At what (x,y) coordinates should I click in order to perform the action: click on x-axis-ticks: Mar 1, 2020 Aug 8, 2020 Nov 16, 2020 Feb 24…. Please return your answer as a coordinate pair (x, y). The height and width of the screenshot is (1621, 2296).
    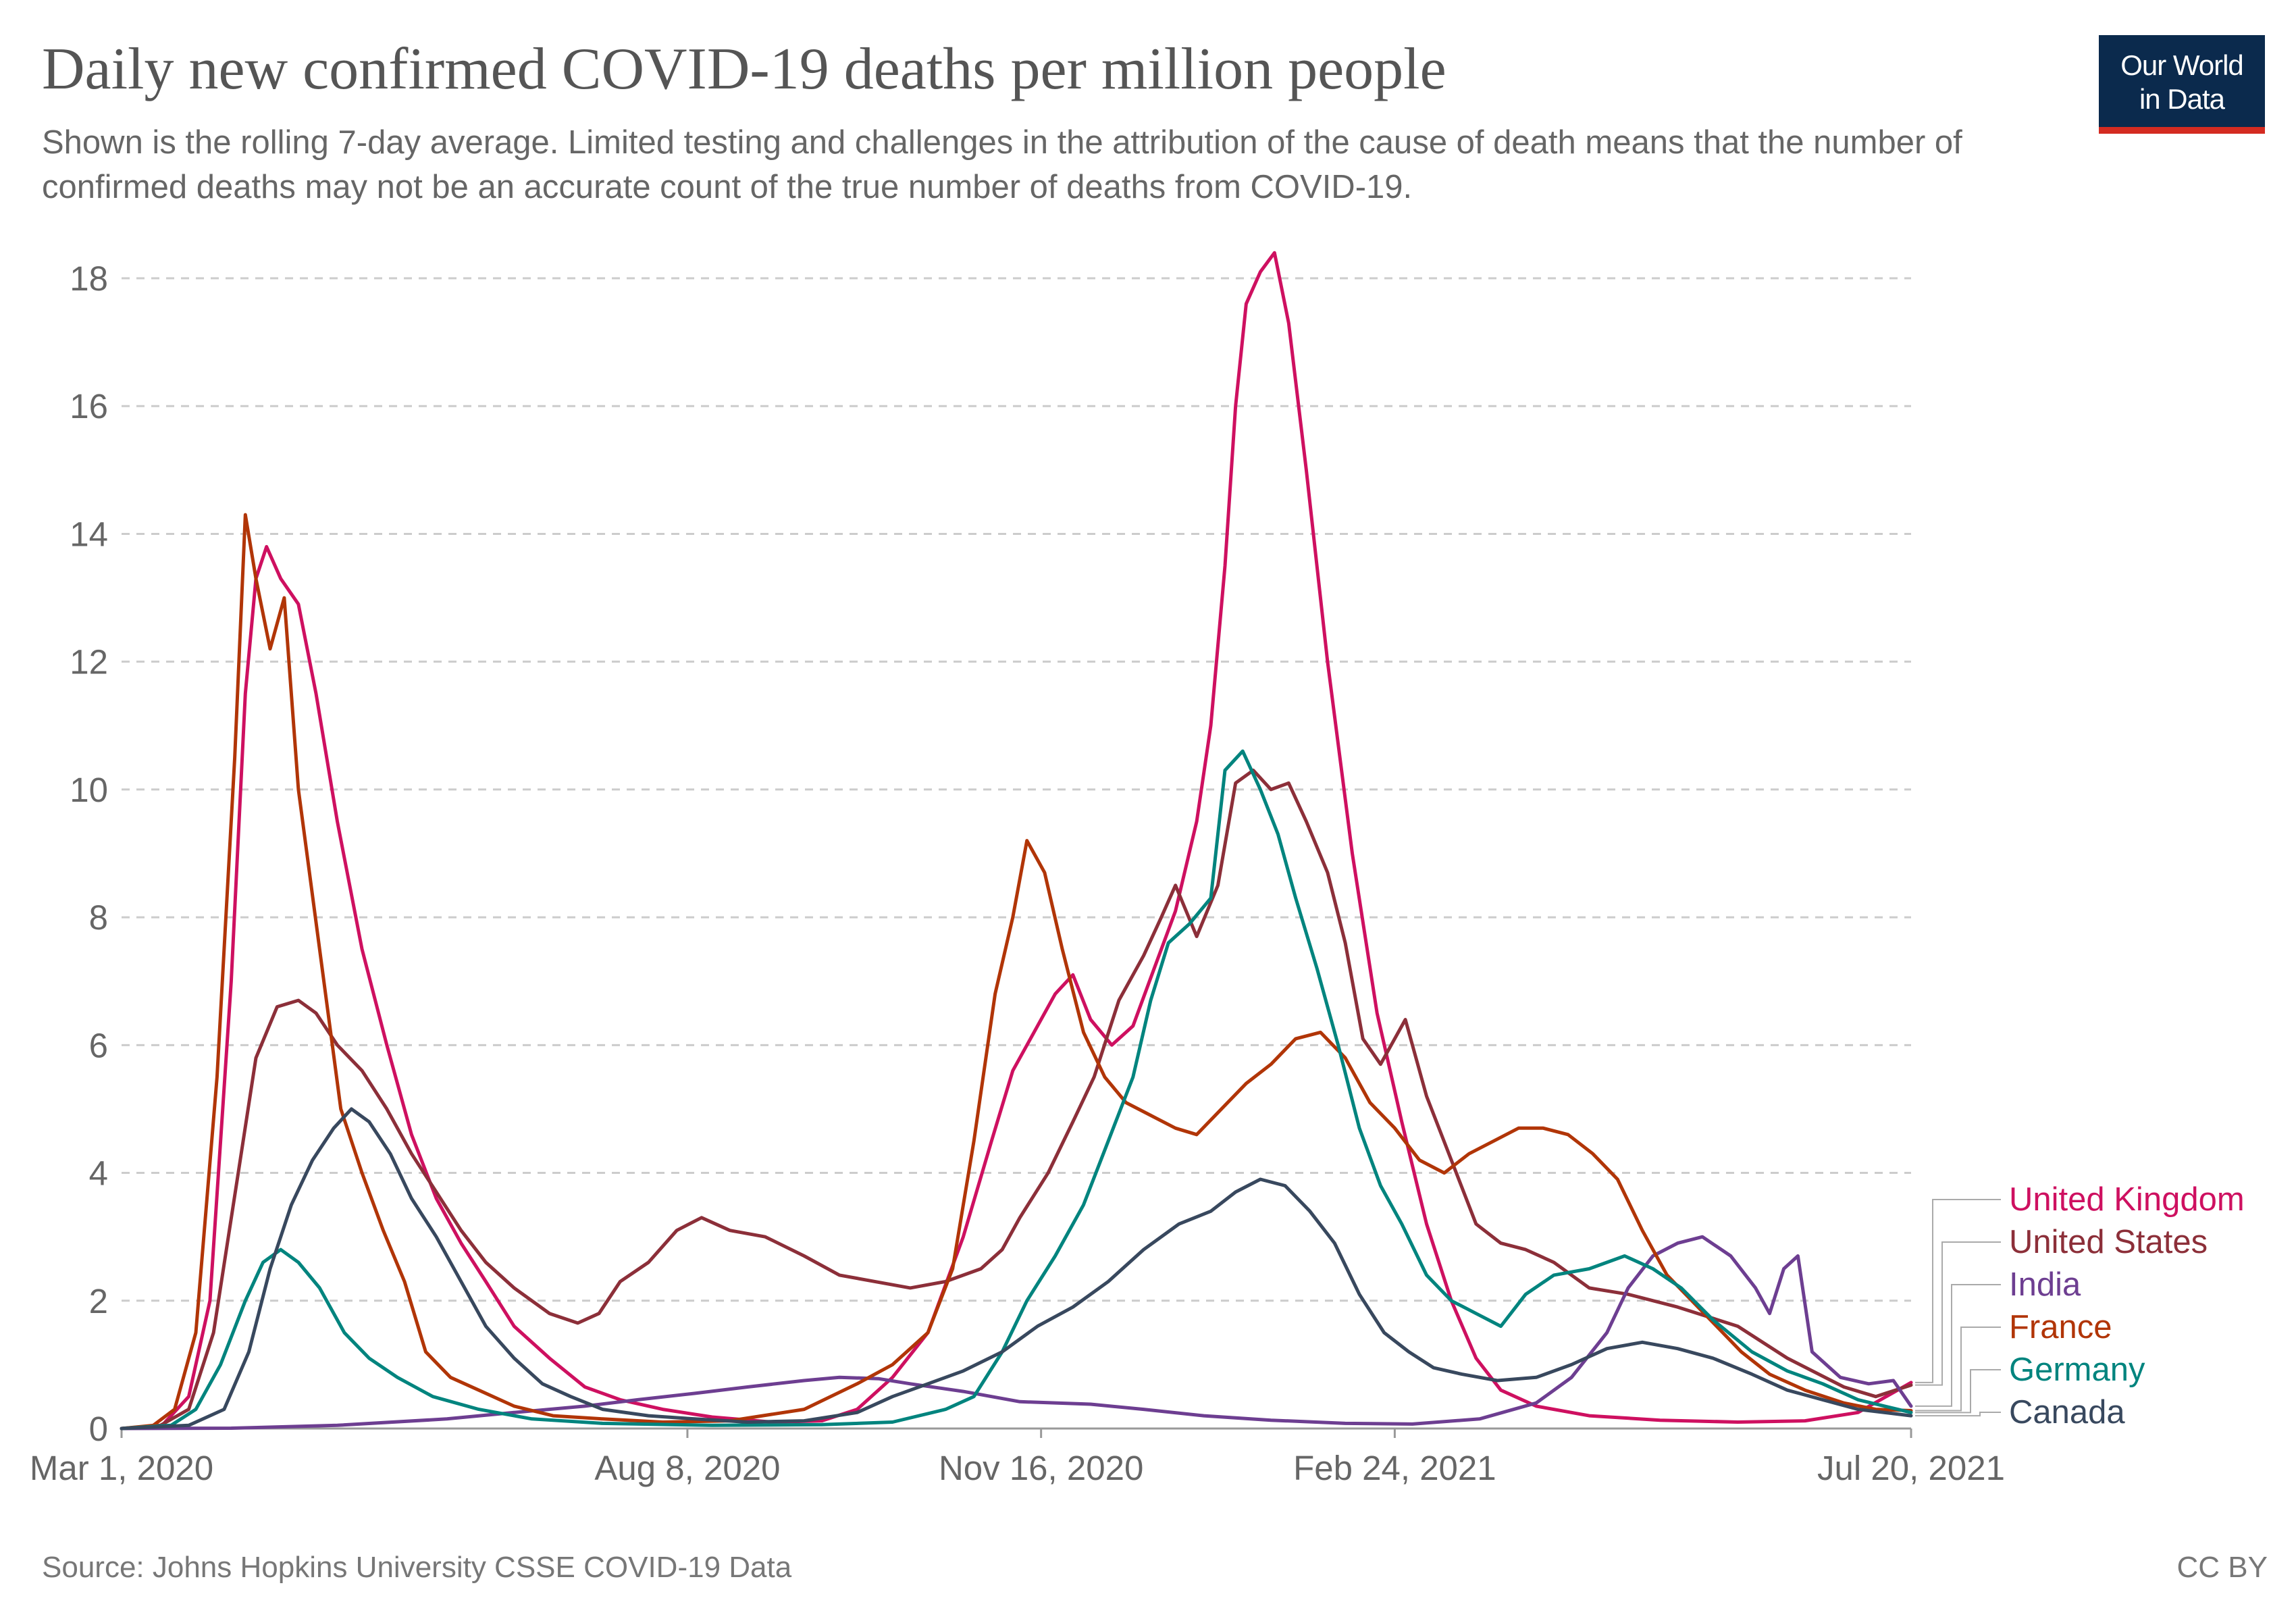
    Looking at the image, I should click on (1017, 1458).